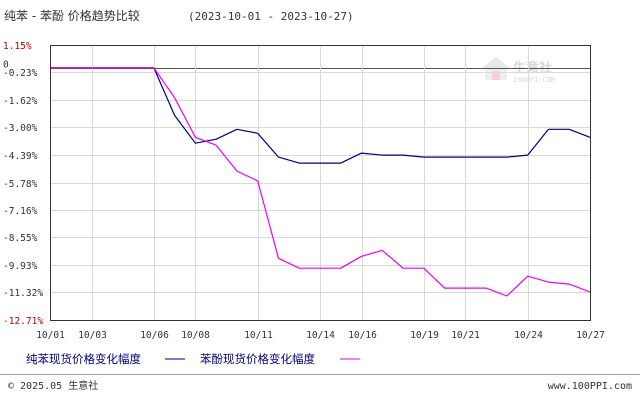 Image resolution: width=640 pixels, height=400 pixels. What do you see at coordinates (590, 386) in the screenshot?
I see `footer-website: www.100PPI.com` at bounding box center [590, 386].